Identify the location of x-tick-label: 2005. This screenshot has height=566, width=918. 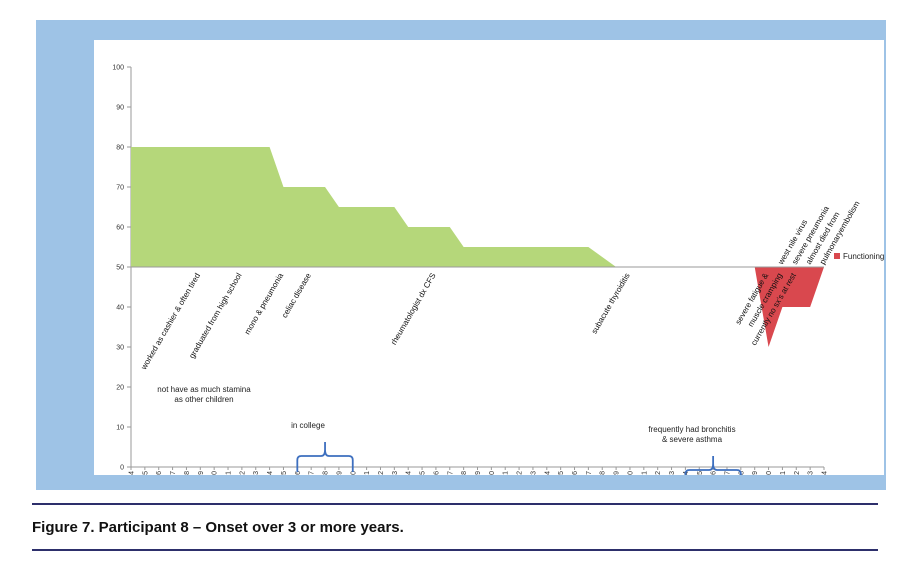
(700, 473).